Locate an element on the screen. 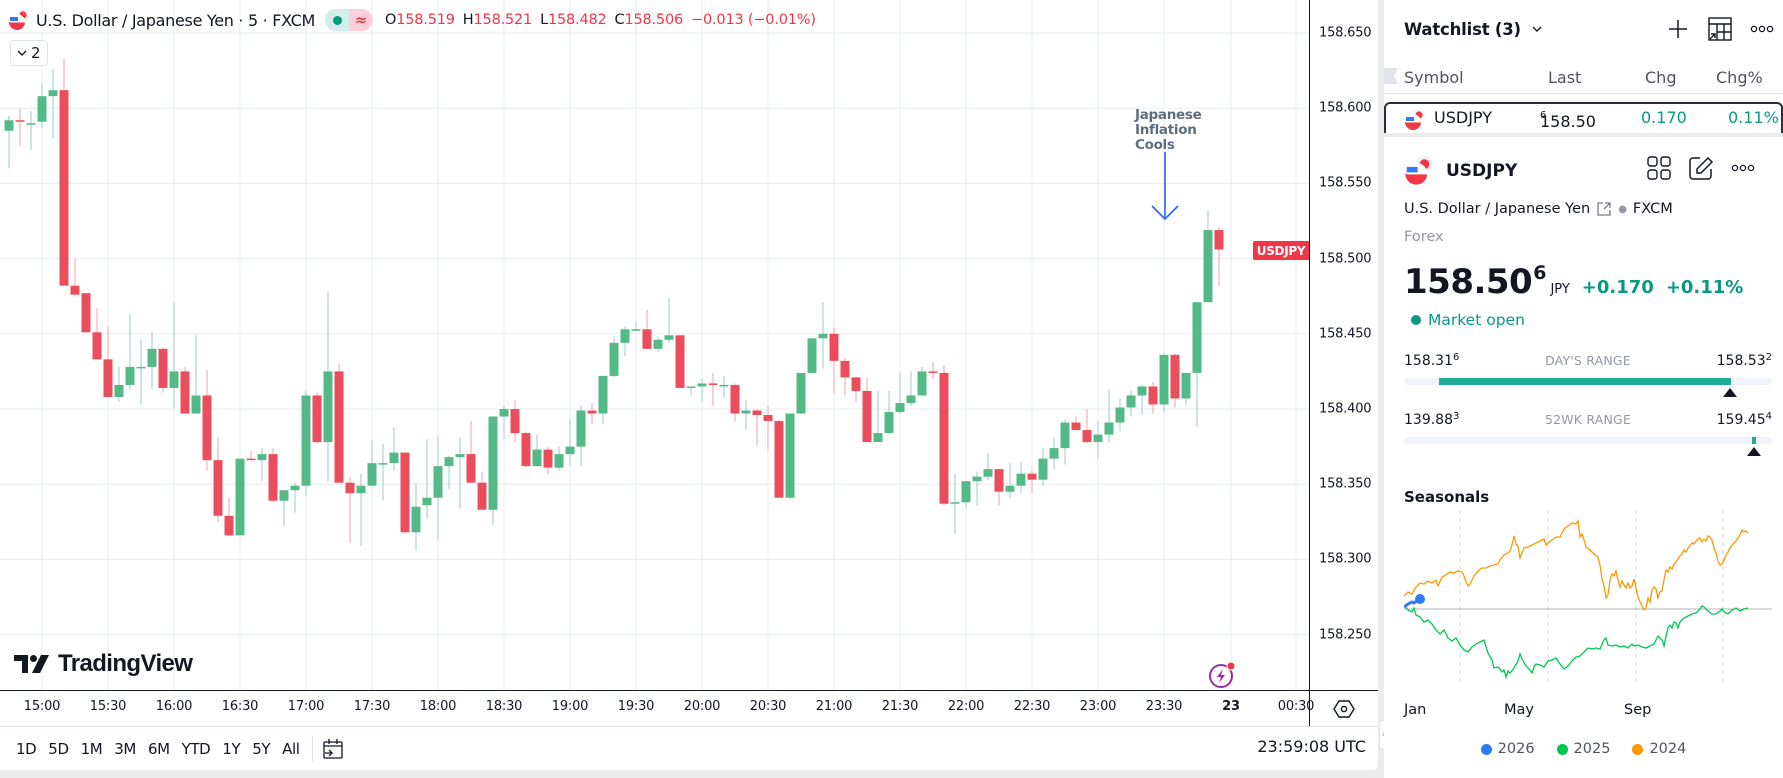 The image size is (1783, 778). utc-clock: 23:59:08 UTC is located at coordinates (1311, 746).